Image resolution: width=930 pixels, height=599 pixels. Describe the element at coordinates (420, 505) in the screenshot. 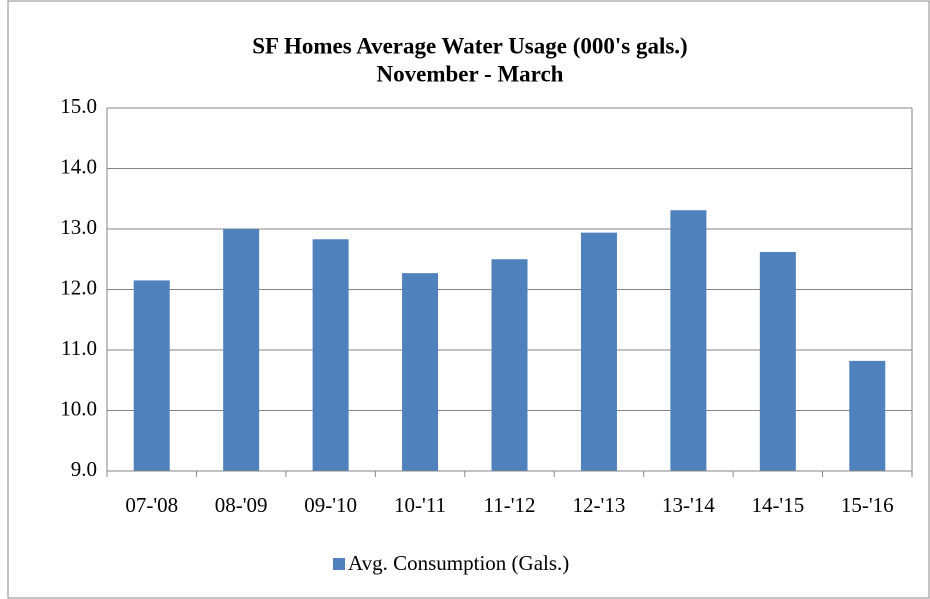

I see `x-tick-label: 10-'11` at that location.